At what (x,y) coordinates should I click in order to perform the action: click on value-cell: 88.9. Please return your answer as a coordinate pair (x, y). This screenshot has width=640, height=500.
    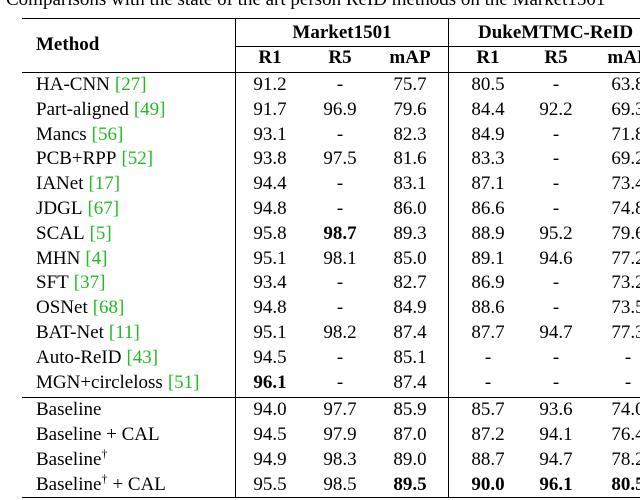
    Looking at the image, I should click on (488, 233).